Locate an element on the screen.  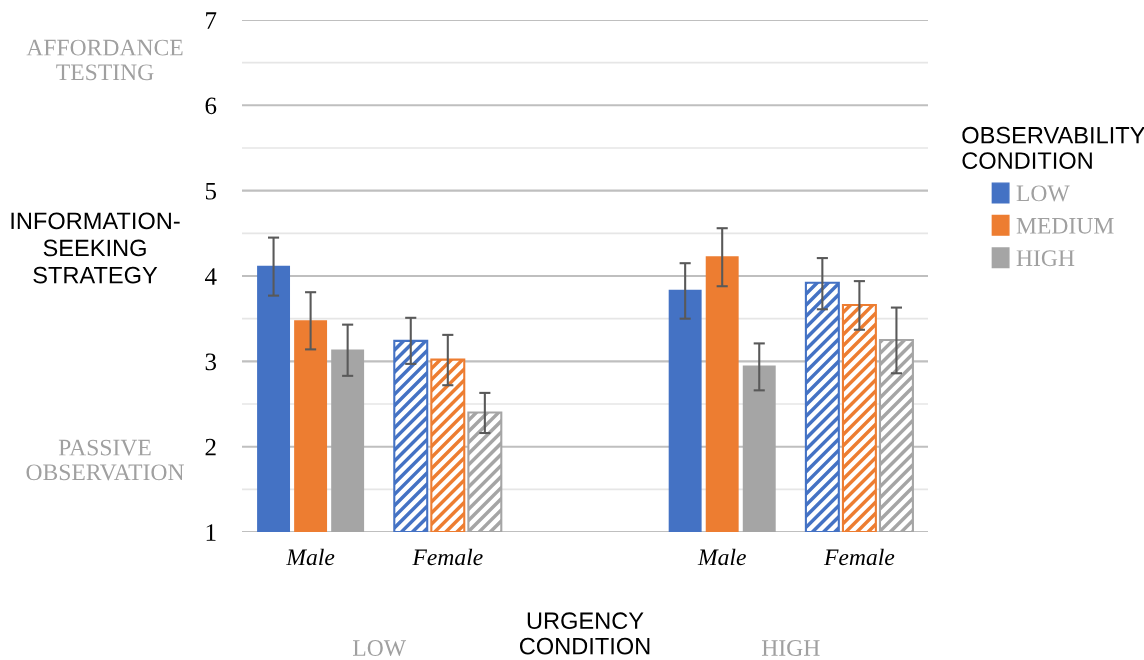
text: LOW is located at coordinates (380, 648).